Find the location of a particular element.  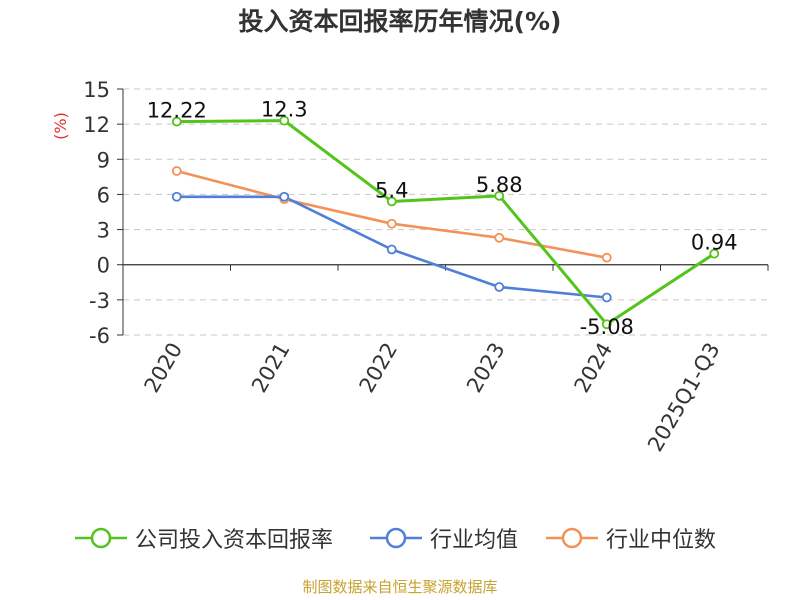

y-tick-label: 15 is located at coordinates (96, 90).